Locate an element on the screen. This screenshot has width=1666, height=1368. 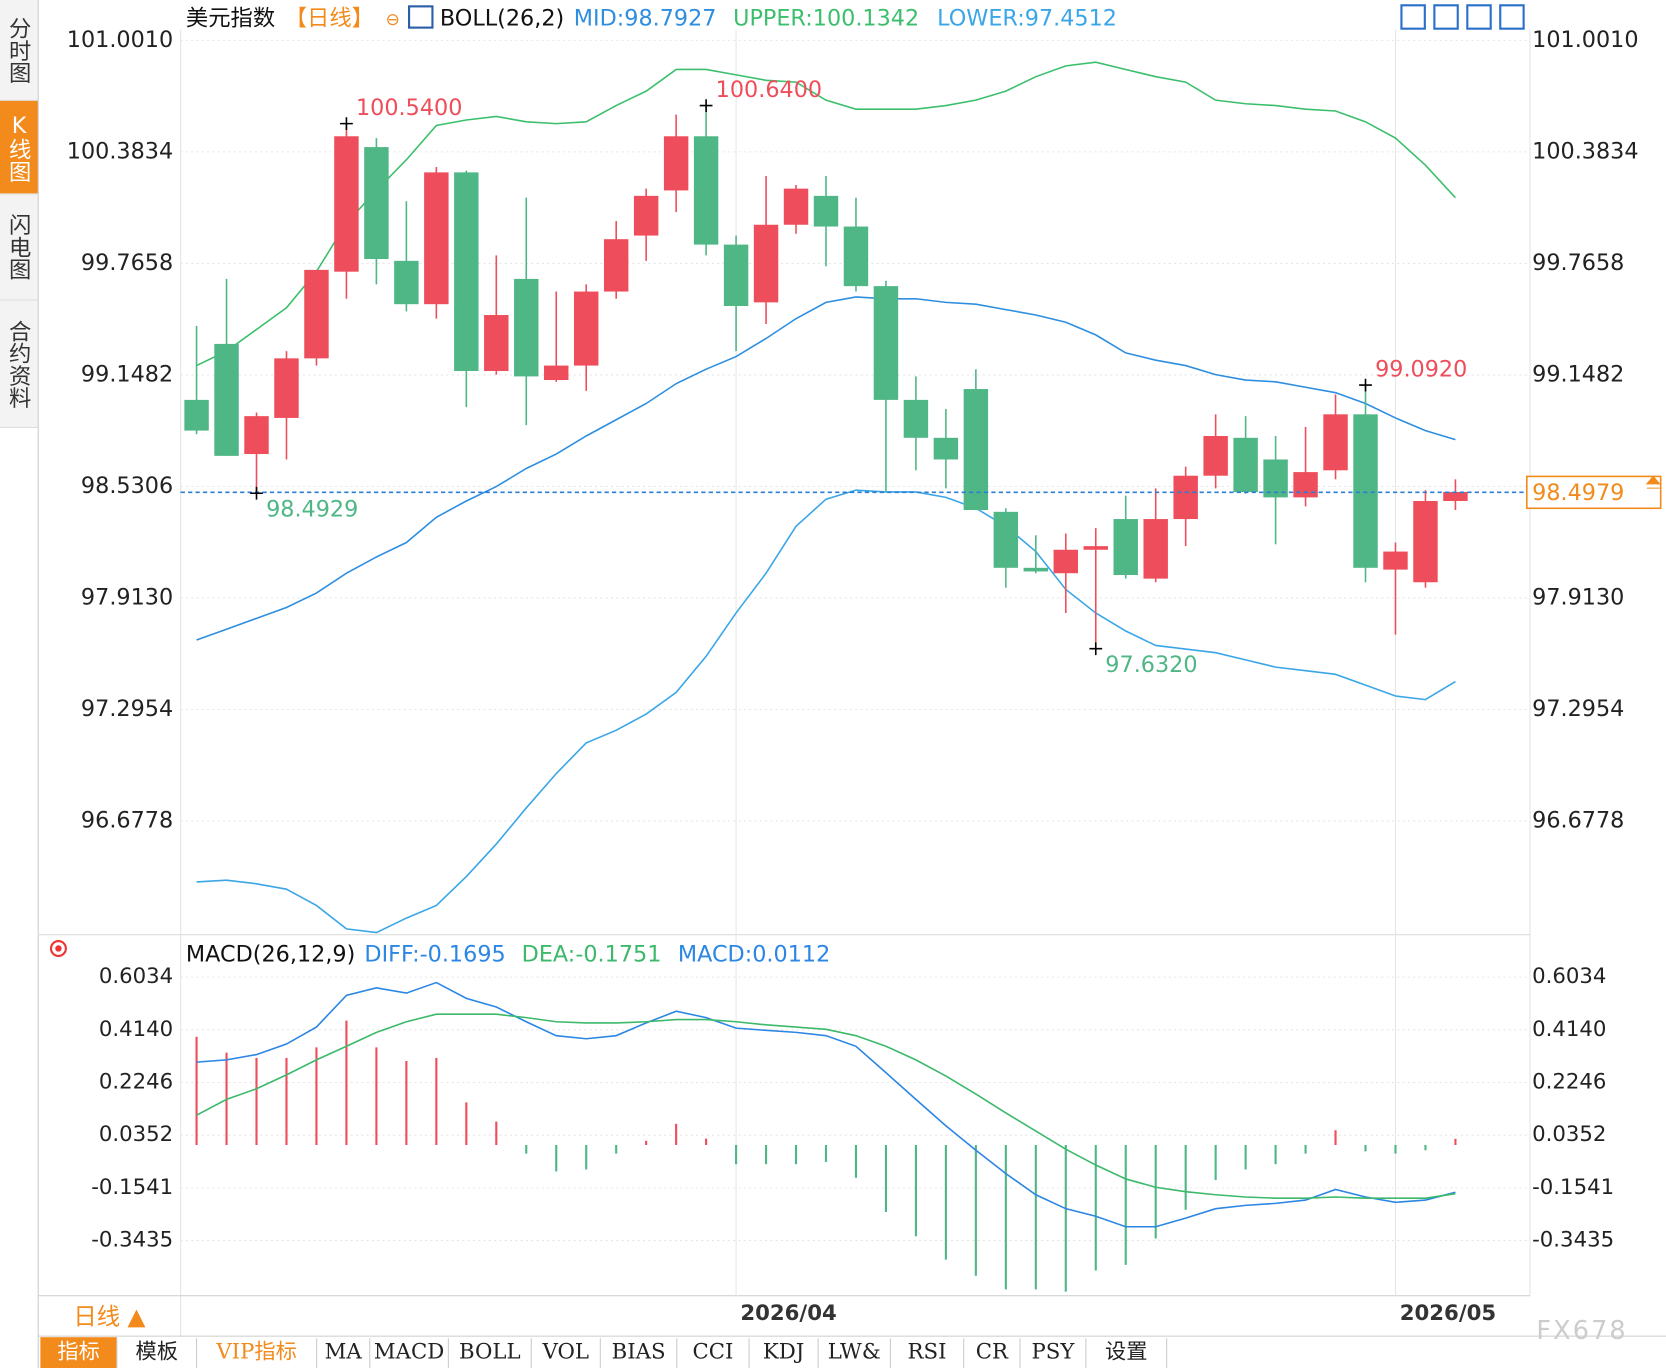
macd-icon is located at coordinates (58, 948).